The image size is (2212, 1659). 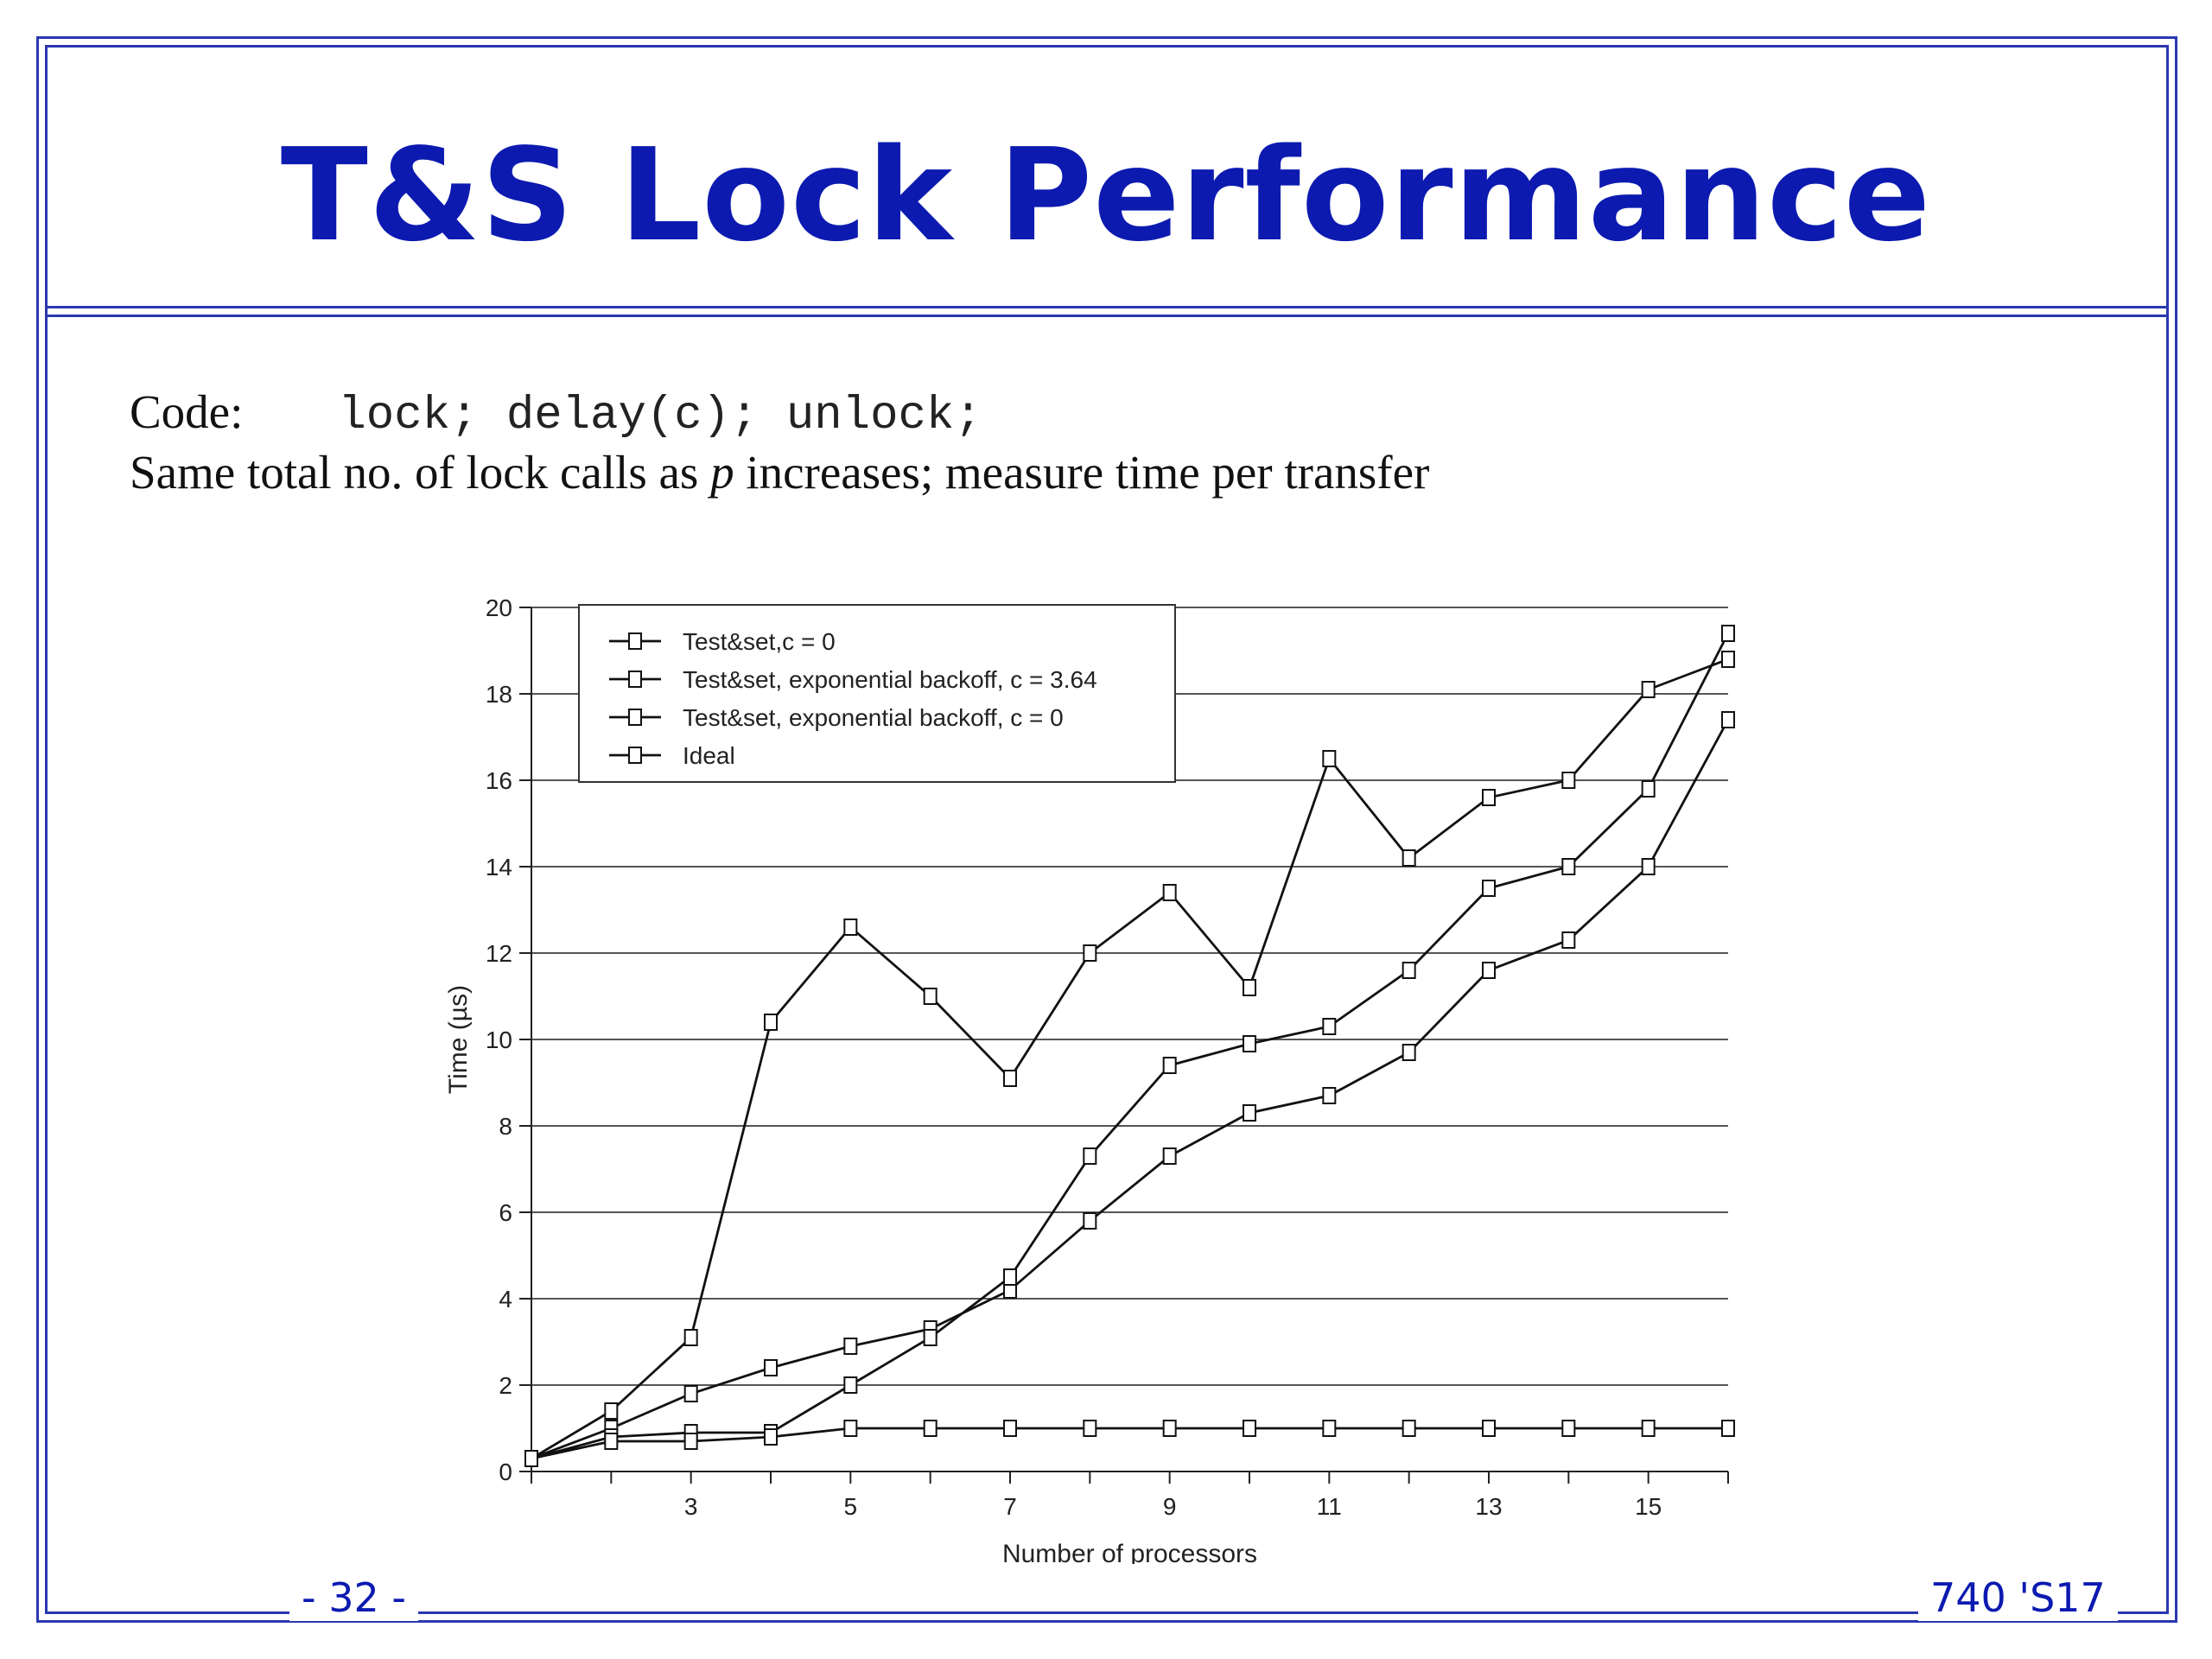 I want to click on x-tick-label: 13, so click(x=1488, y=1506).